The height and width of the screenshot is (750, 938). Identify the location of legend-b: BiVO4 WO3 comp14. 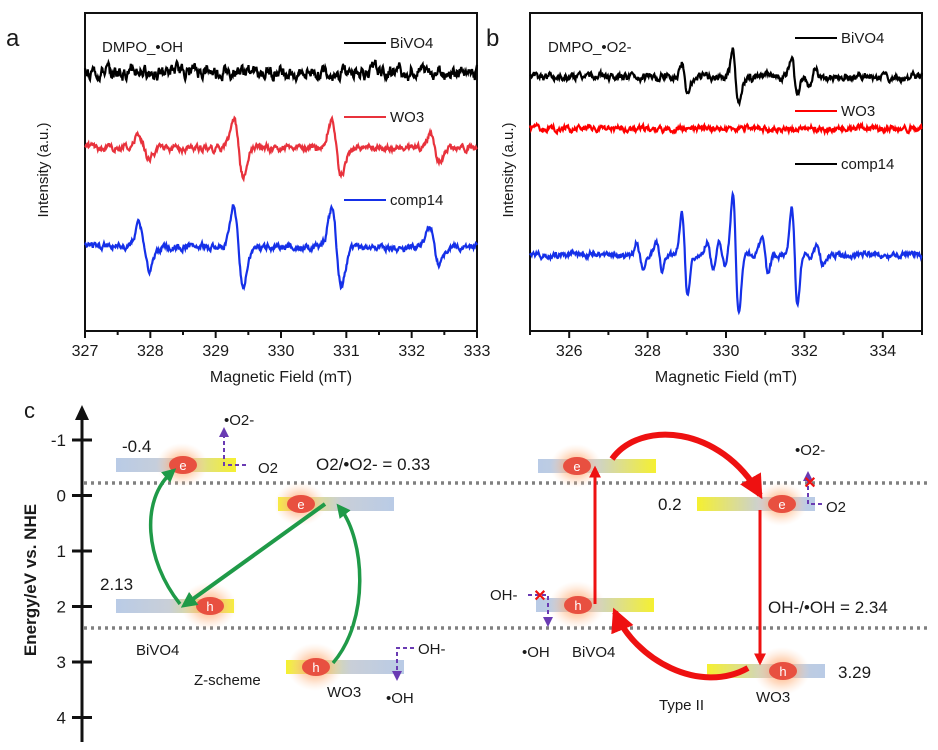
(844, 101).